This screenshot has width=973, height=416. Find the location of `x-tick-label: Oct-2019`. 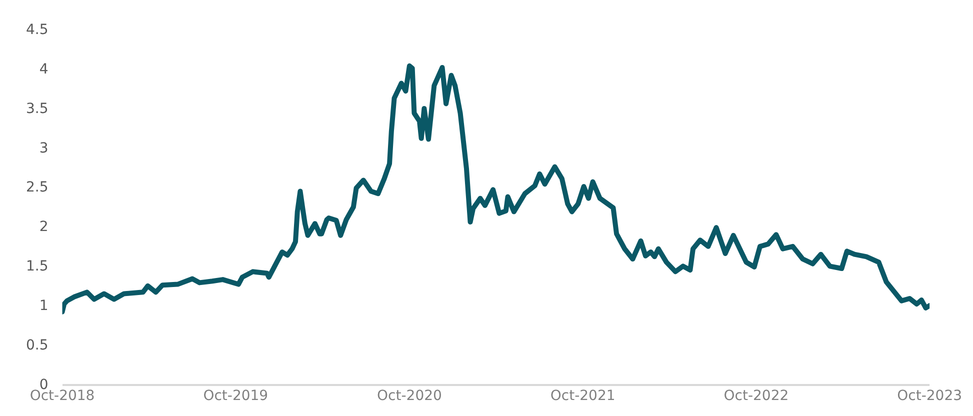

x-tick-label: Oct-2019 is located at coordinates (235, 396).